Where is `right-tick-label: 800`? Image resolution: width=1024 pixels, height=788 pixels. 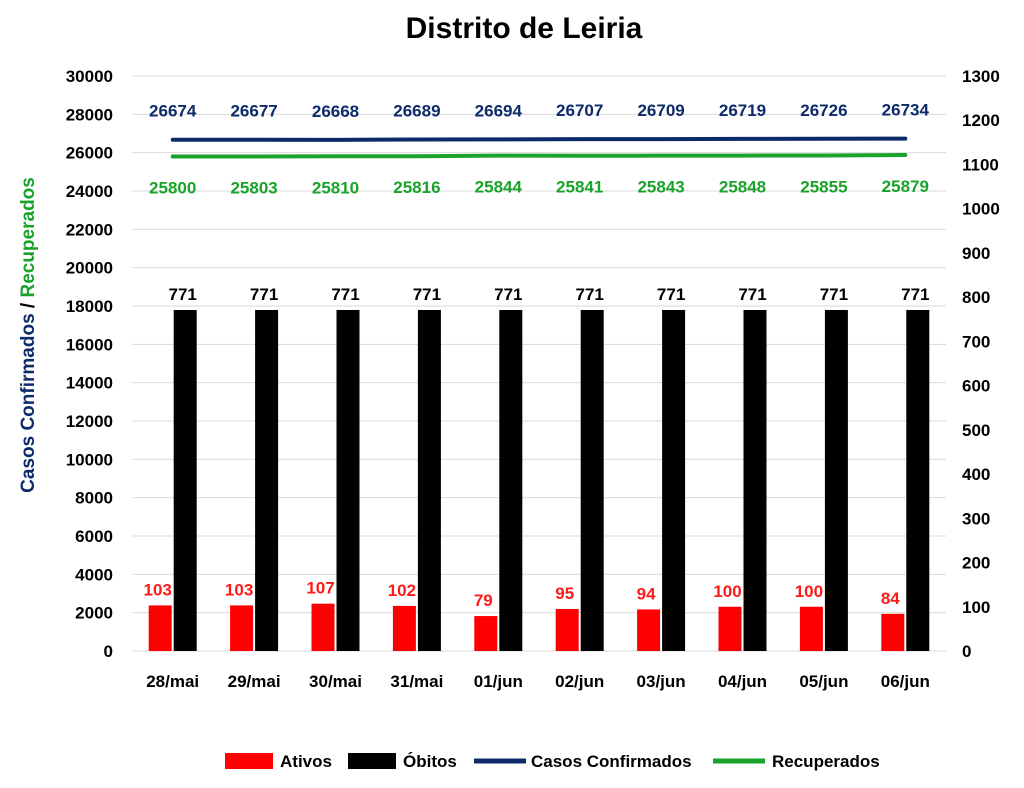 right-tick-label: 800 is located at coordinates (976, 297).